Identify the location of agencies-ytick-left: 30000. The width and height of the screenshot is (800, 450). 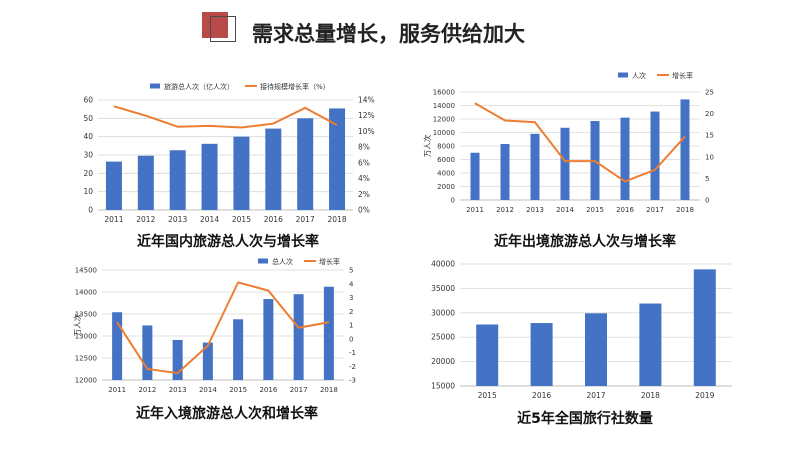
(443, 312).